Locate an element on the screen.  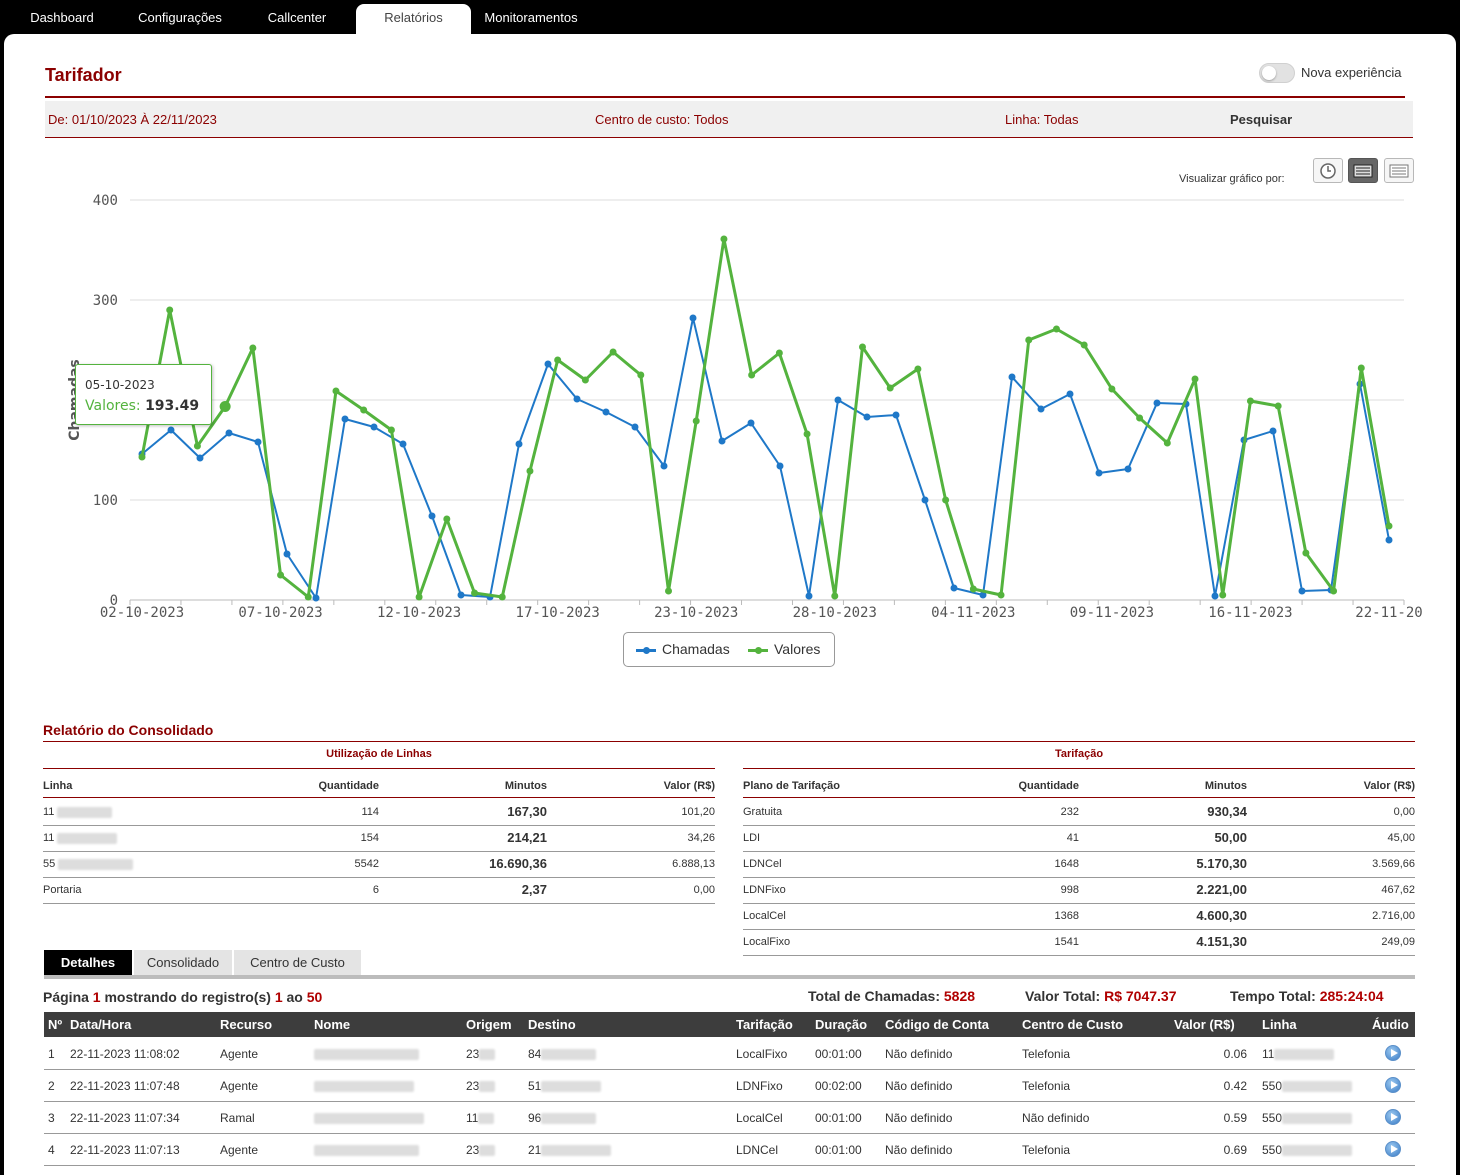
tab-callcenter: Callcenter is located at coordinates (297, 17).